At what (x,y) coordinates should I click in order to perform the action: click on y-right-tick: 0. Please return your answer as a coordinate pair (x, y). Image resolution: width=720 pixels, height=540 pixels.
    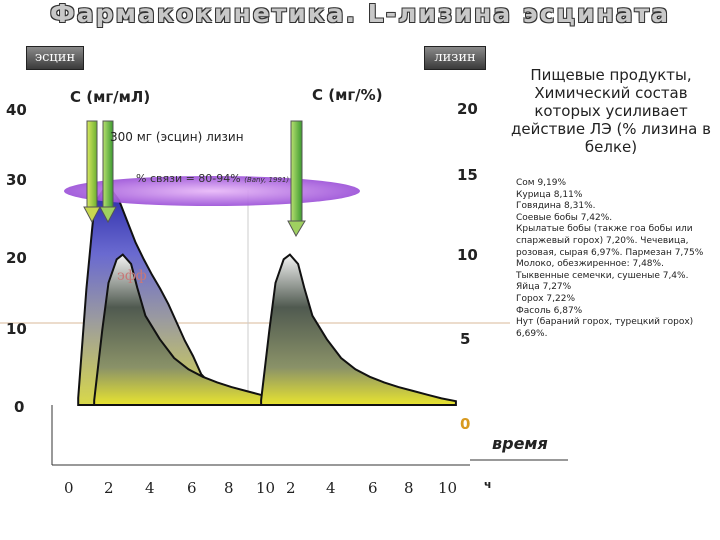
    Looking at the image, I should click on (465, 424).